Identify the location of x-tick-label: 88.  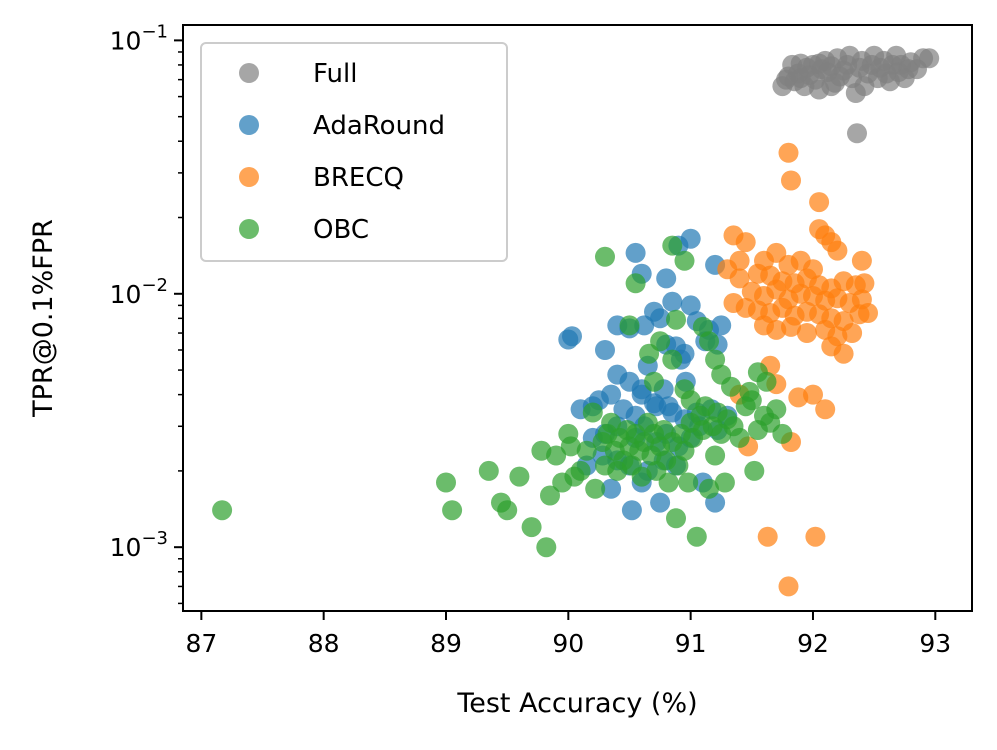
(324, 643).